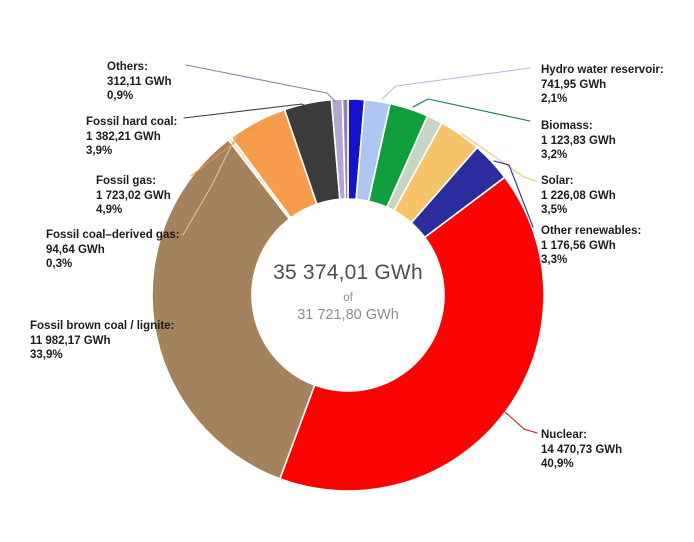 This screenshot has width=694, height=542. What do you see at coordinates (132, 122) in the screenshot?
I see `slice-label-fossil-hard-coal-title: Fossil hard coal:` at bounding box center [132, 122].